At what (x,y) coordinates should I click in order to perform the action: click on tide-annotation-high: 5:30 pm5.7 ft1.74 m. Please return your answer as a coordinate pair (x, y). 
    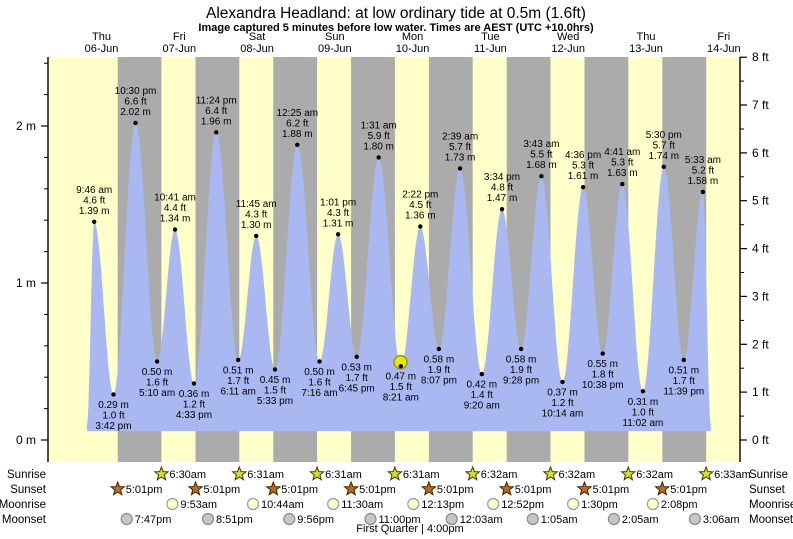
    Looking at the image, I should click on (664, 149).